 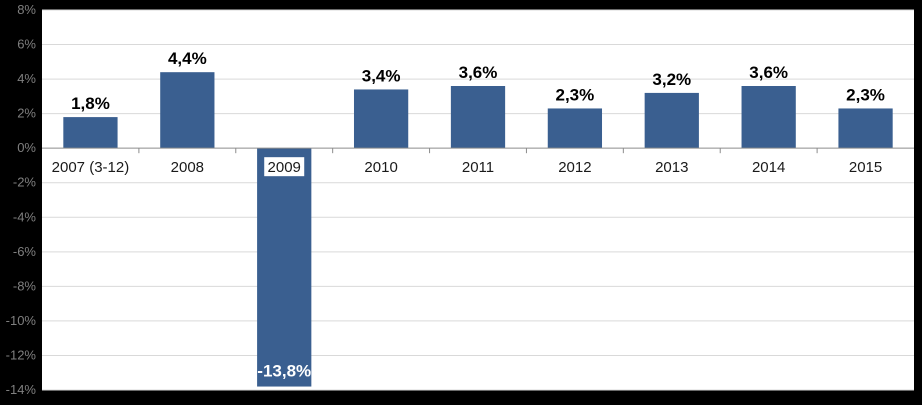 What do you see at coordinates (671, 79) in the screenshot?
I see `data-label: 3,2%` at bounding box center [671, 79].